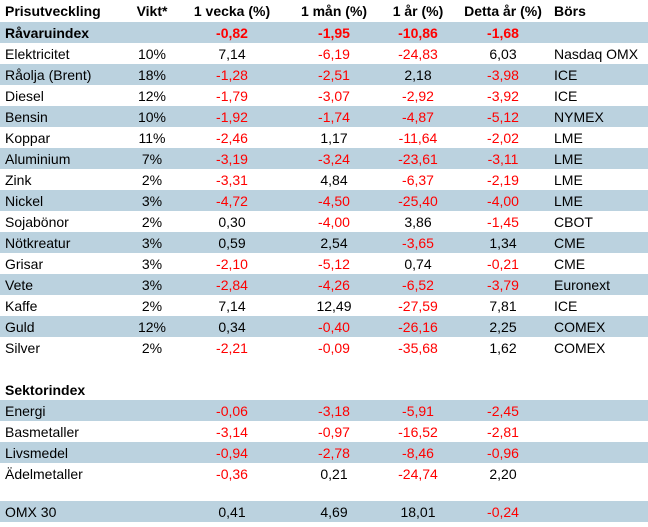  I want to click on cell-1-year: -8,46, so click(418, 452).